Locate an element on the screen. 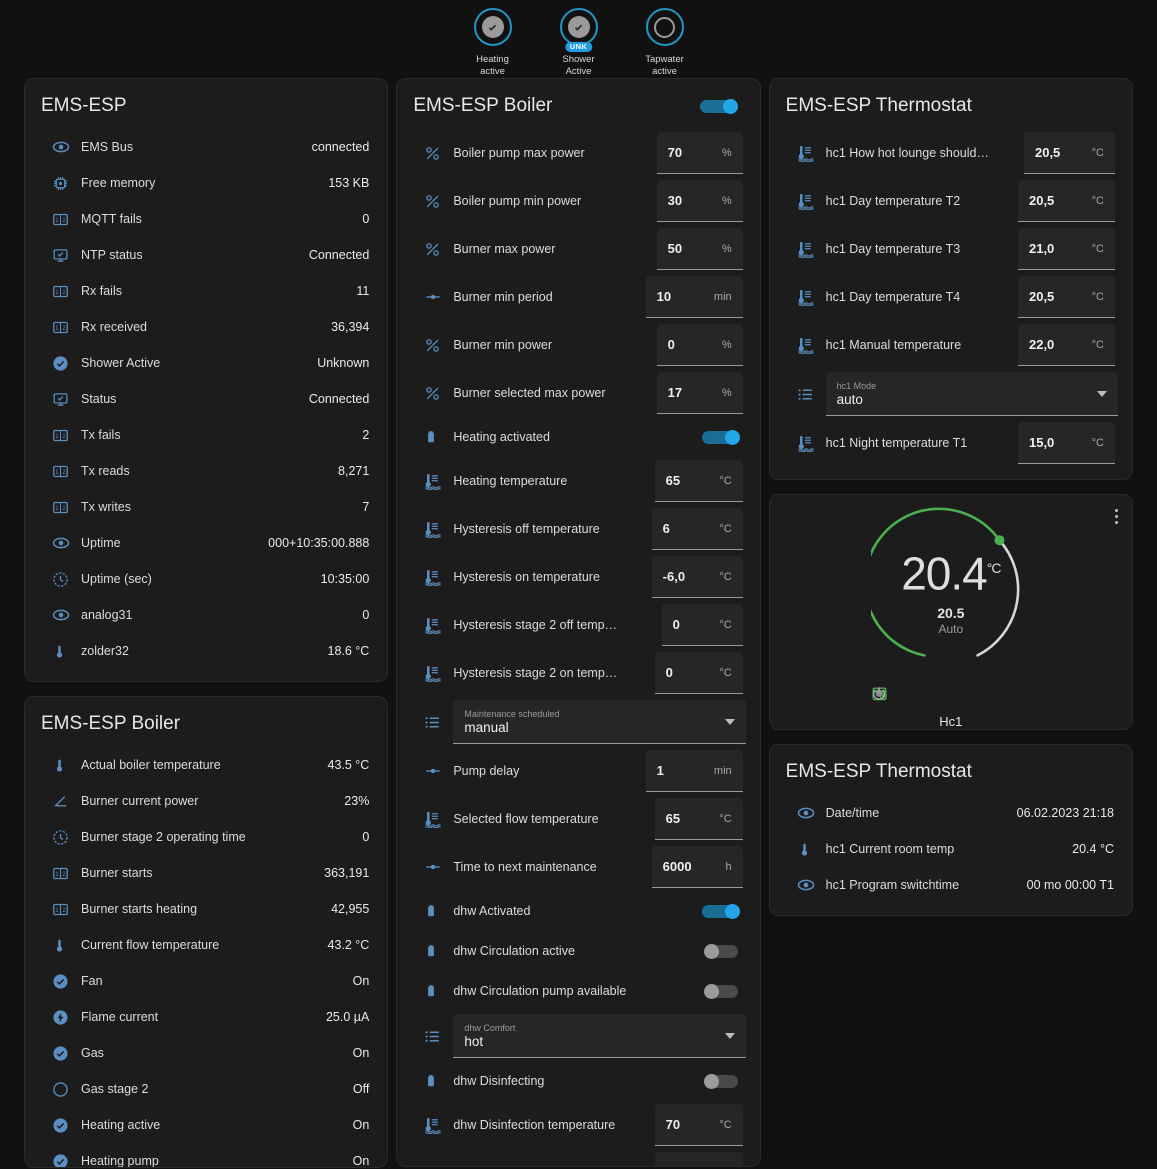 Image resolution: width=1157 pixels, height=1169 pixels. setting-row: hc1 Day temperature T4 20,5 °C is located at coordinates (951, 297).